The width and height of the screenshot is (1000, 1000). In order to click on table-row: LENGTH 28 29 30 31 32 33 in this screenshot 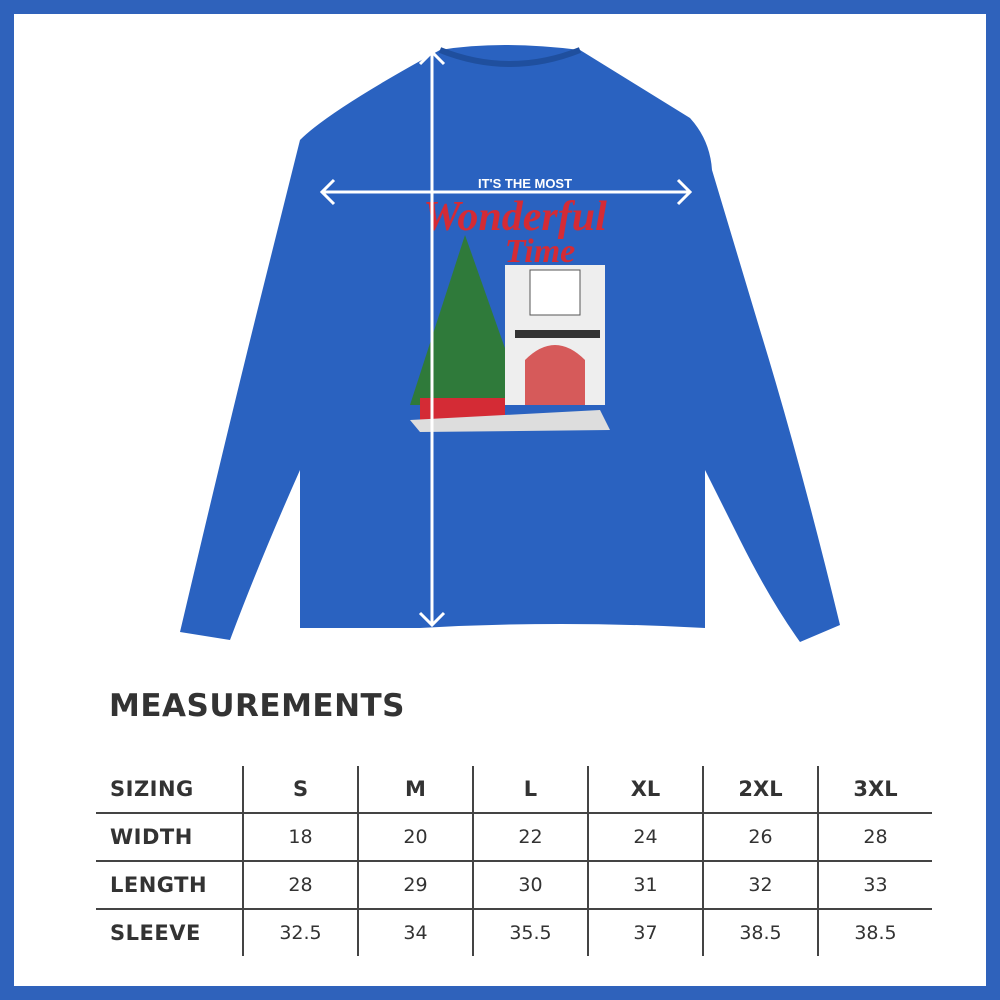, I will do `click(514, 884)`.